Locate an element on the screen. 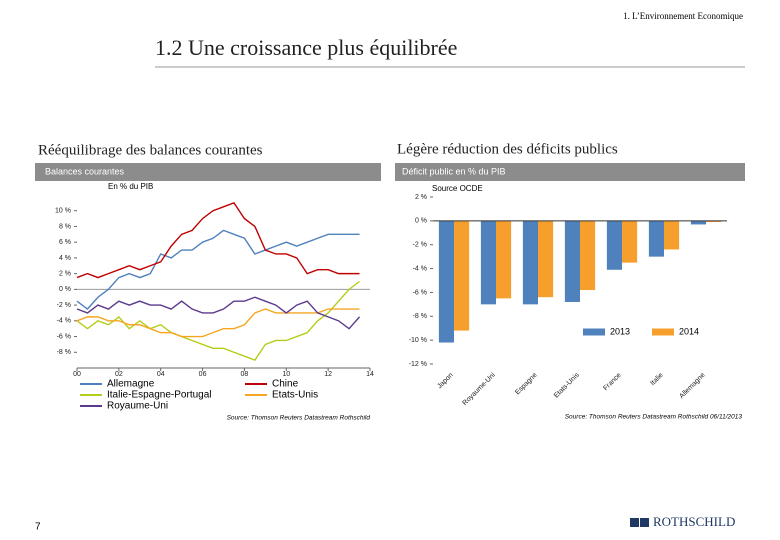 This screenshot has height=540, width=780. legend-label: Royaume-Uni is located at coordinates (137, 406).